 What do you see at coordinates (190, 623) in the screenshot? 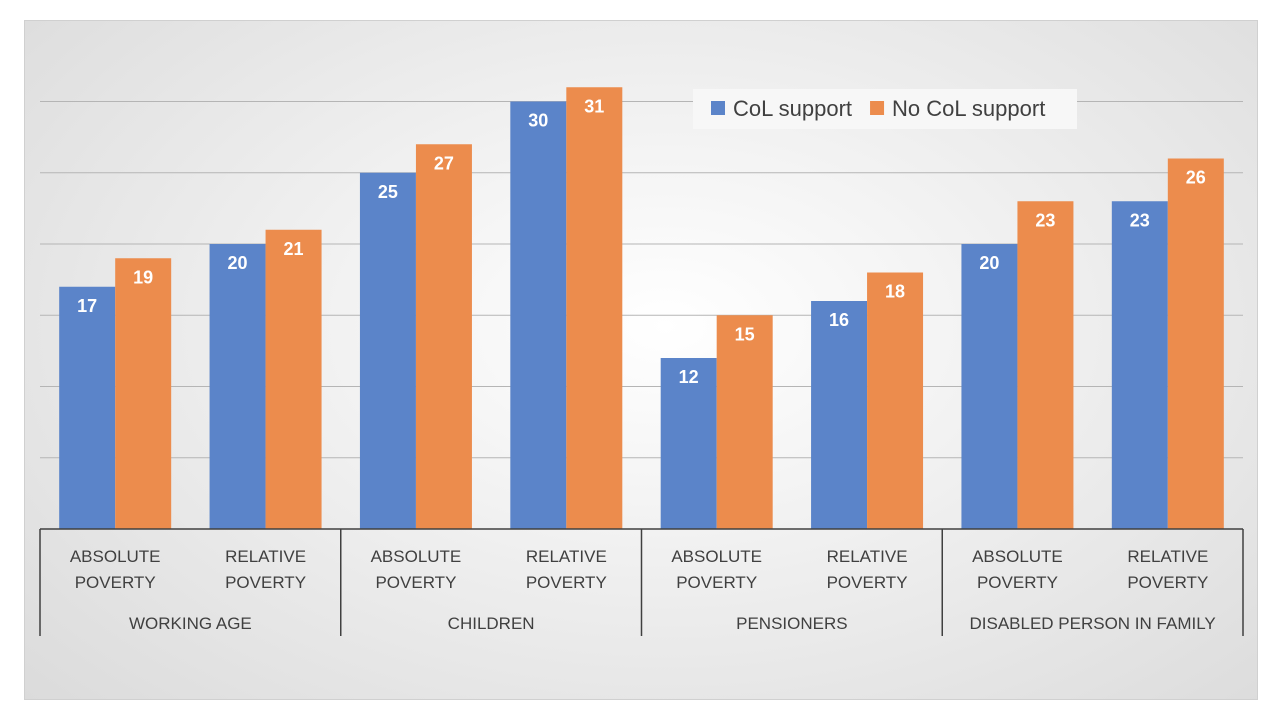
I see `group-label: WORKING AGE` at bounding box center [190, 623].